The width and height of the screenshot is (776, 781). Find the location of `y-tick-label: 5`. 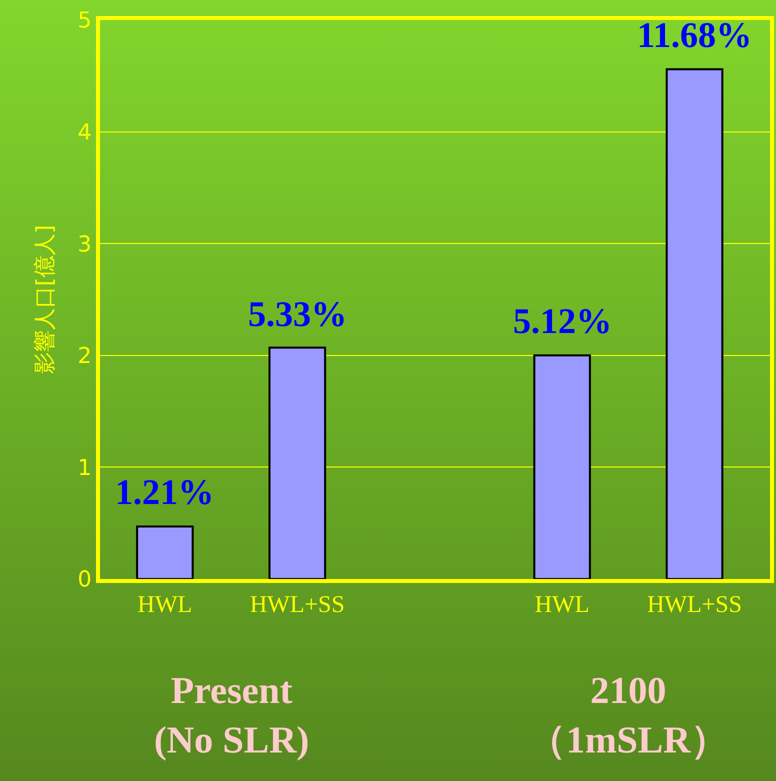

y-tick-label: 5 is located at coordinates (85, 21).